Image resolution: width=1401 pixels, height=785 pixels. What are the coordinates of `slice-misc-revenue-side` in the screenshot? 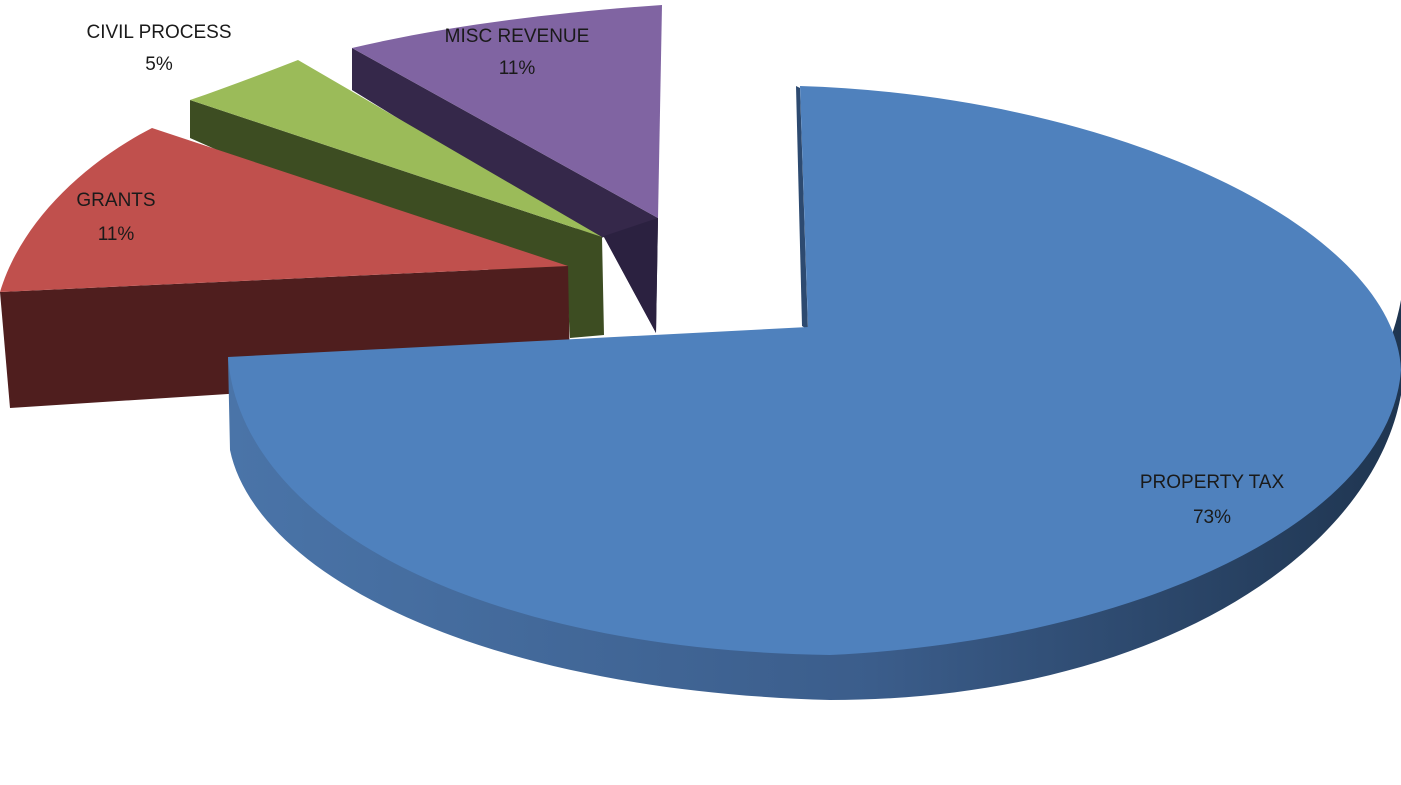 It's located at (505, 190).